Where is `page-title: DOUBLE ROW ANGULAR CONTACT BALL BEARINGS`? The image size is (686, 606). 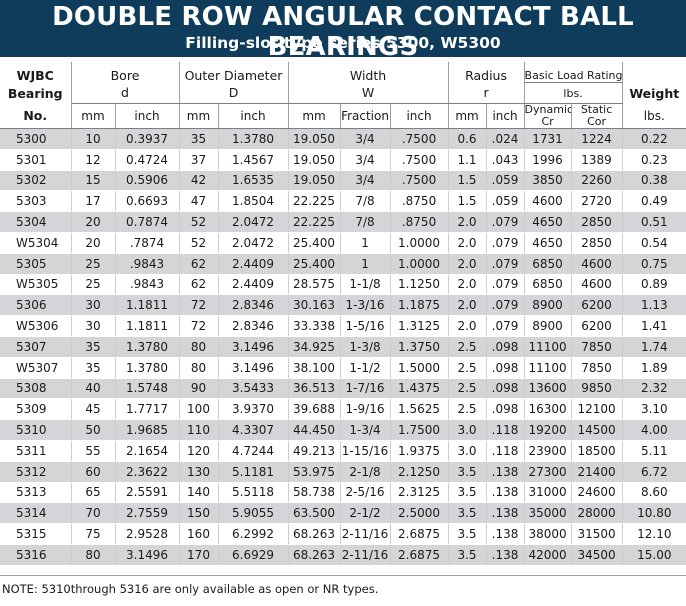 page-title: DOUBLE ROW ANGULAR CONTACT BALL BEARINGS is located at coordinates (343, 32).